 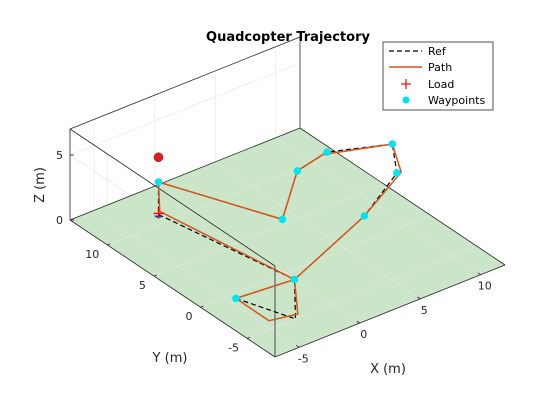 I want to click on z-tick-label: 5, so click(x=59, y=155).